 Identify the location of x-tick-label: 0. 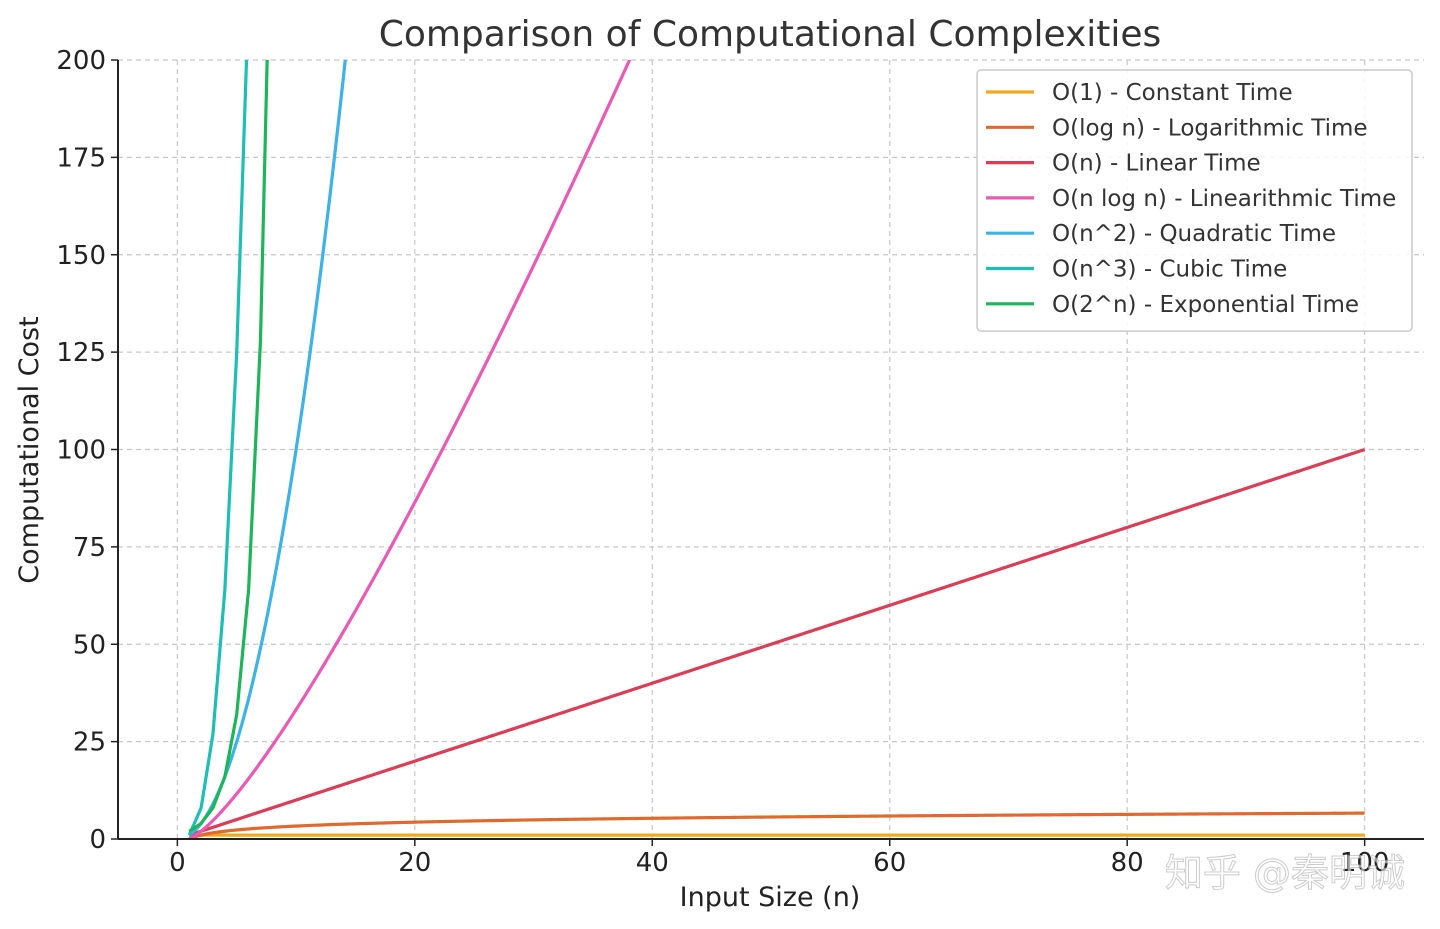
(177, 863).